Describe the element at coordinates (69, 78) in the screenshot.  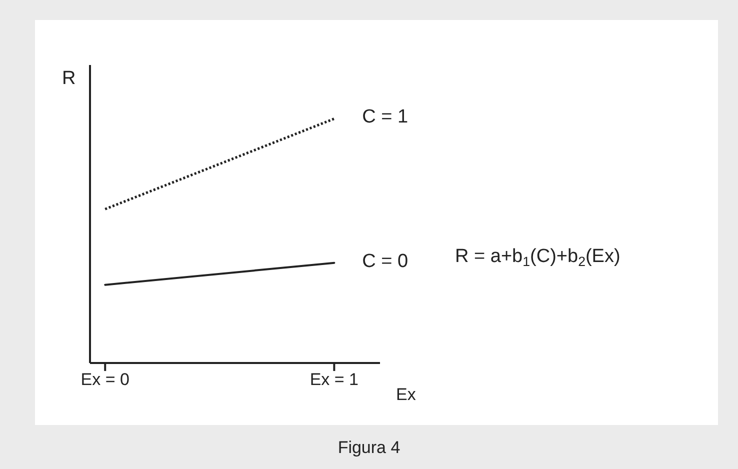
I see `y-axis-title: R` at that location.